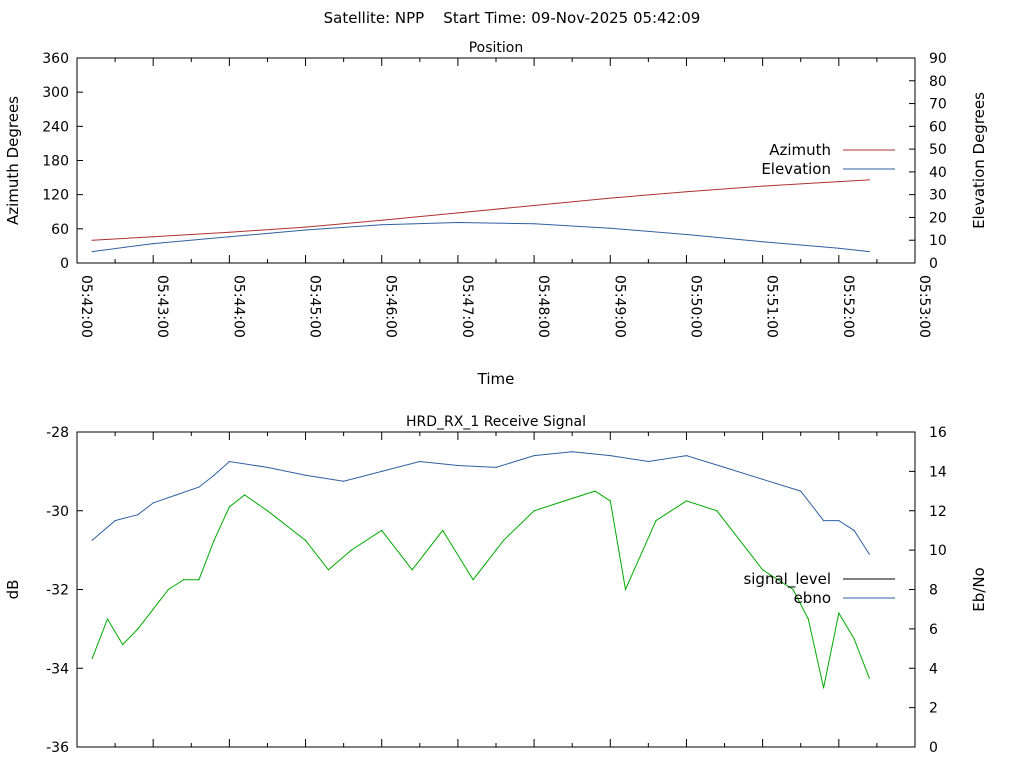  I want to click on legend-label: ebno, so click(812, 598).